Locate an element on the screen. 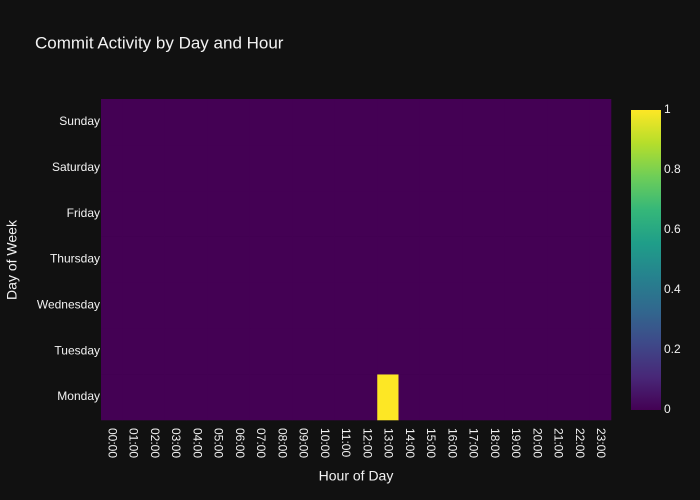  x-tick-label: 07:00 is located at coordinates (261, 443).